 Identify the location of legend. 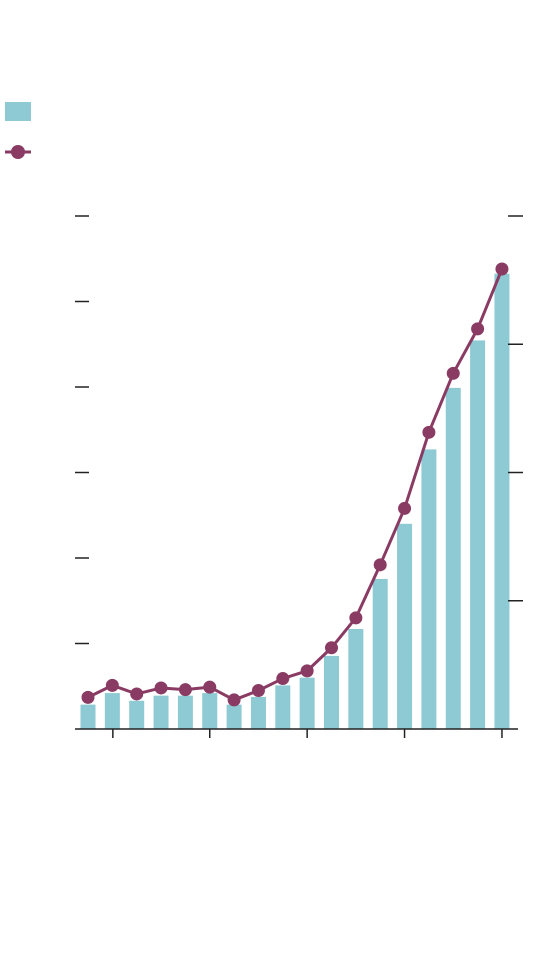
(18, 130).